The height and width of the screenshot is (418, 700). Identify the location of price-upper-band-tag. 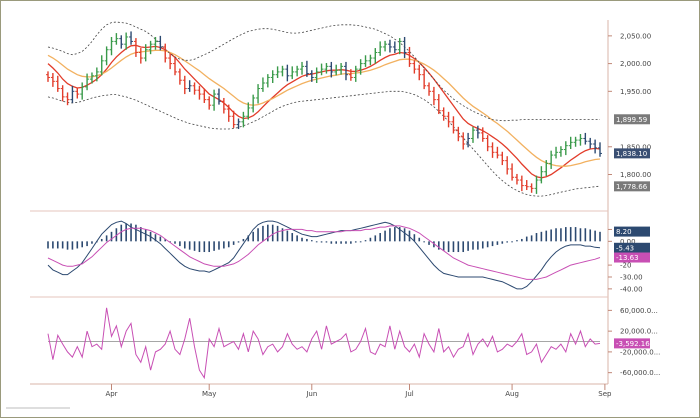
(632, 119).